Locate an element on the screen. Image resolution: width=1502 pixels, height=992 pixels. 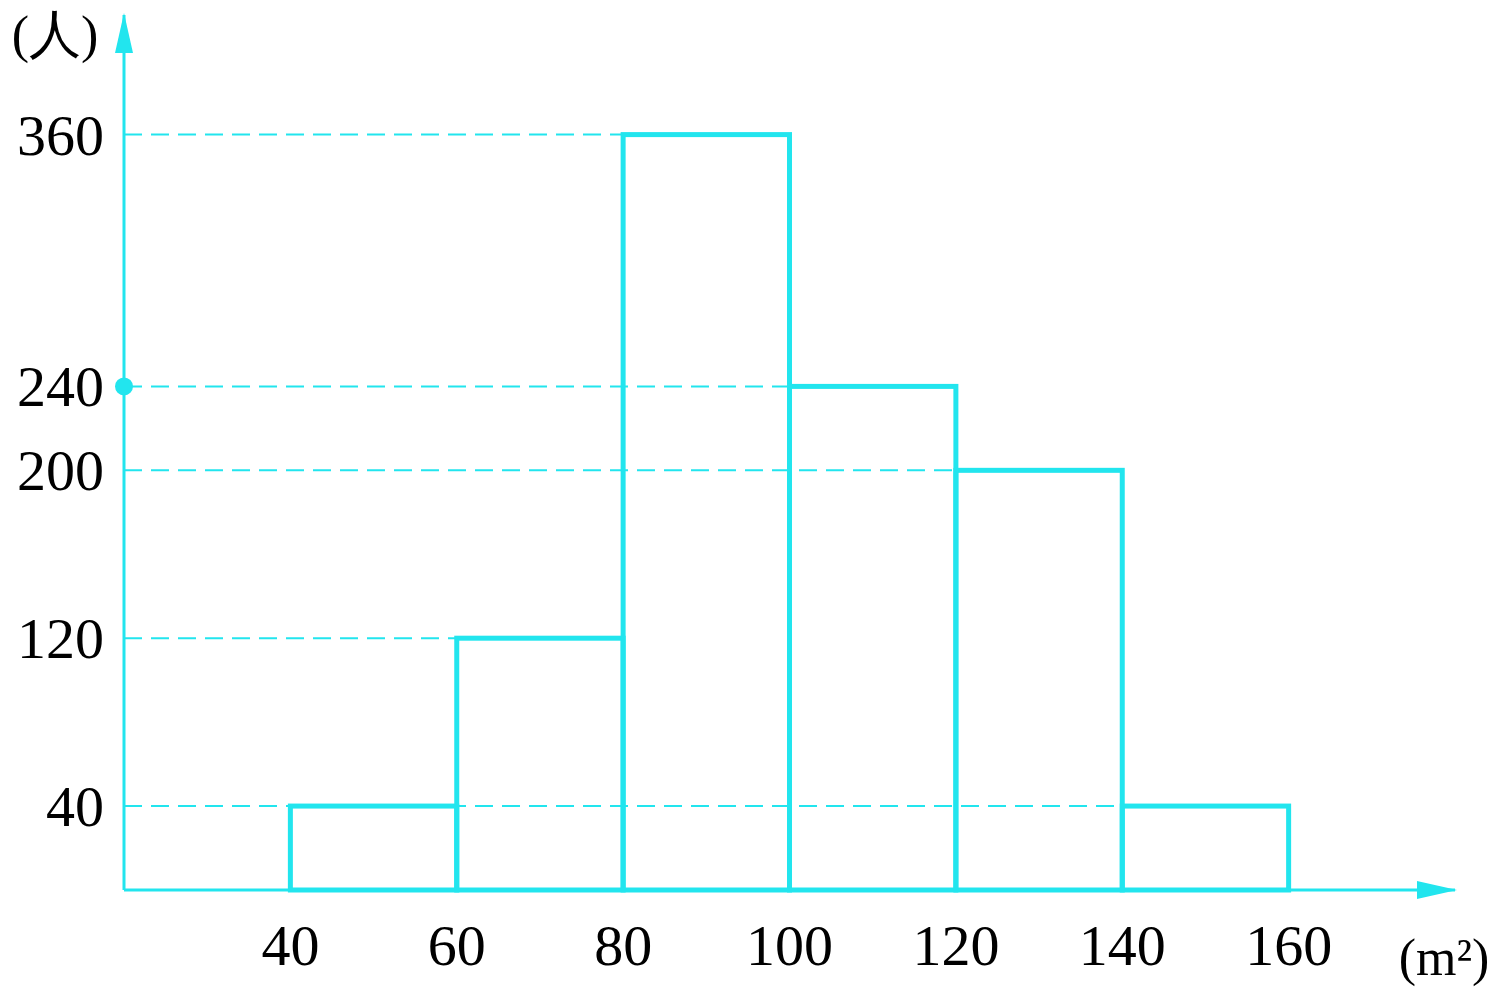
x-tick-label: 80 is located at coordinates (623, 945).